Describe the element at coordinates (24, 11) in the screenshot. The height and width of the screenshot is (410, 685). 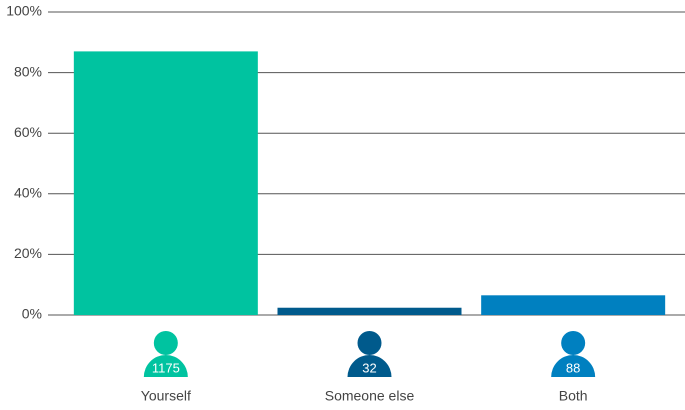
I see `y-tick-label: 100%` at that location.